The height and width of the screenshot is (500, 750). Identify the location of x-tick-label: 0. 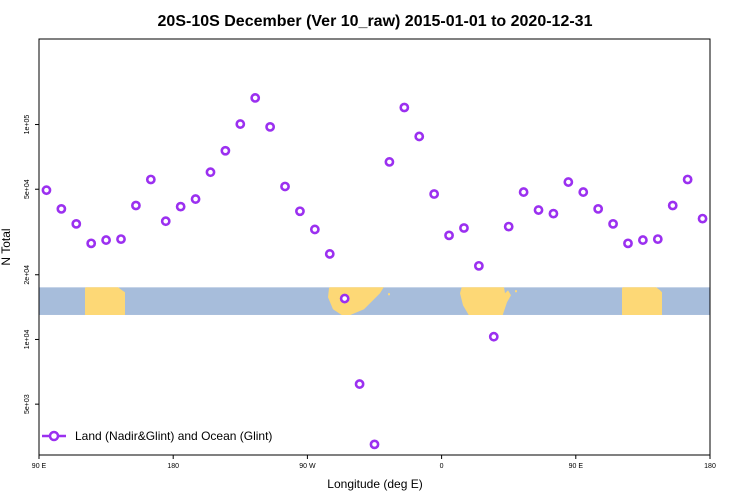
(442, 466).